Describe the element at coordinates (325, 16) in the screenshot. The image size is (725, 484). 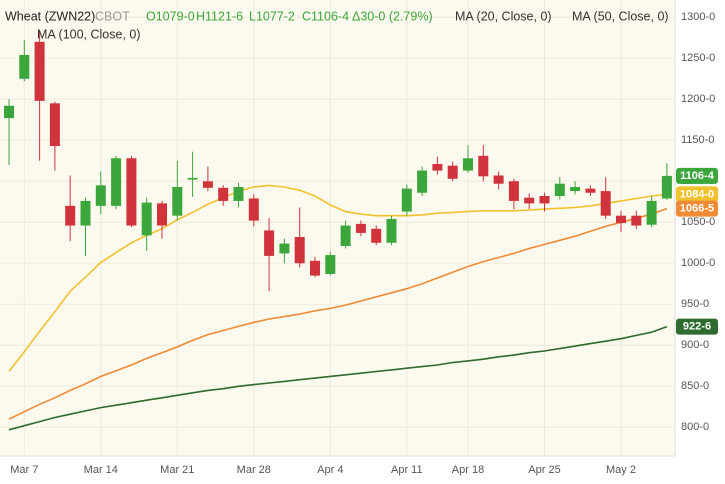
I see `close-label: C1106-4` at that location.